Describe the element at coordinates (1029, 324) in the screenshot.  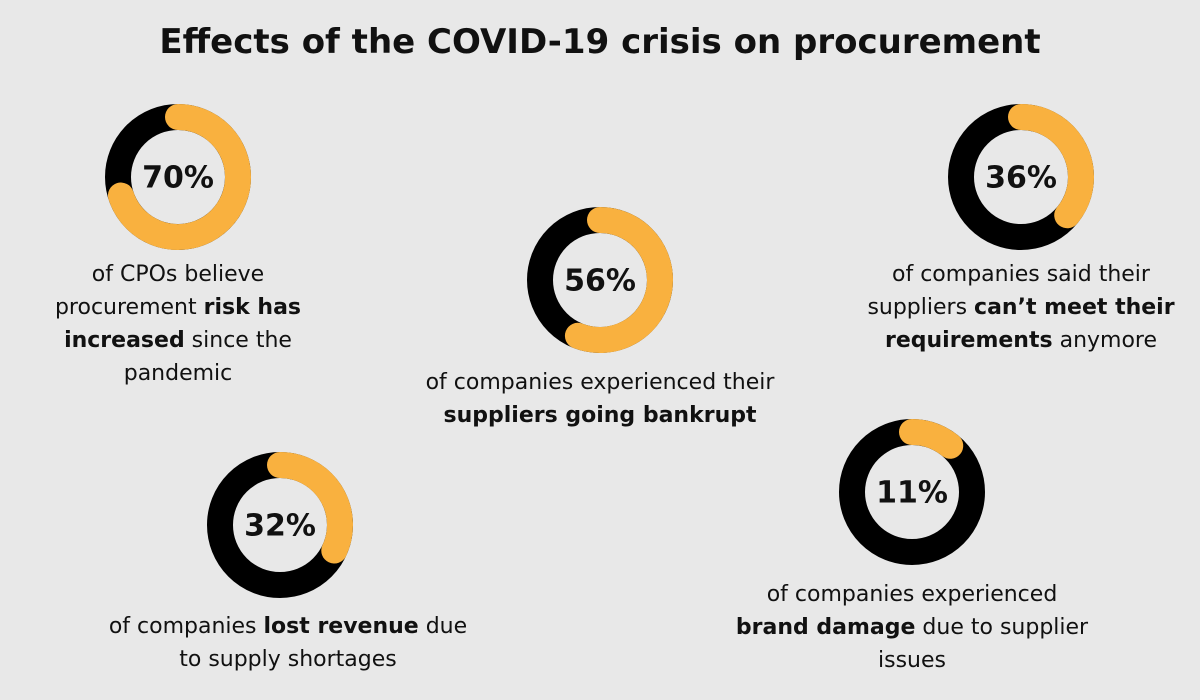
I see `bold-text: can’t meet their requirements` at that location.